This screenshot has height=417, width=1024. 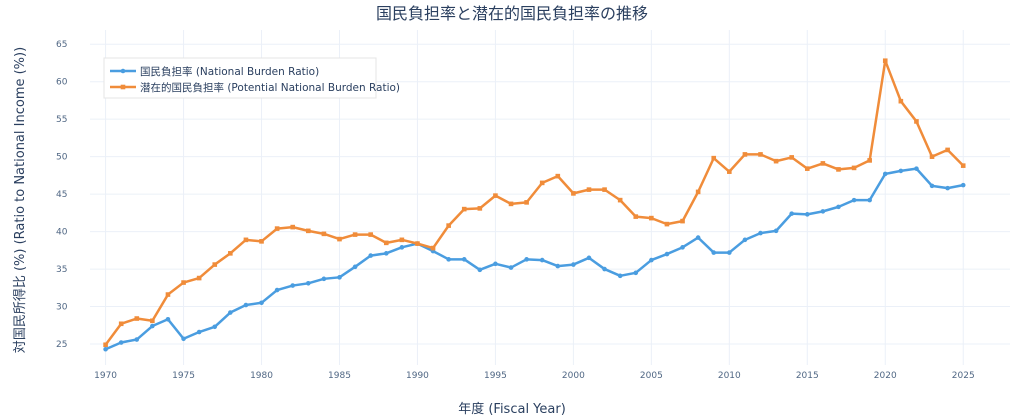 I want to click on y-tick-label: 25, so click(x=61, y=345).